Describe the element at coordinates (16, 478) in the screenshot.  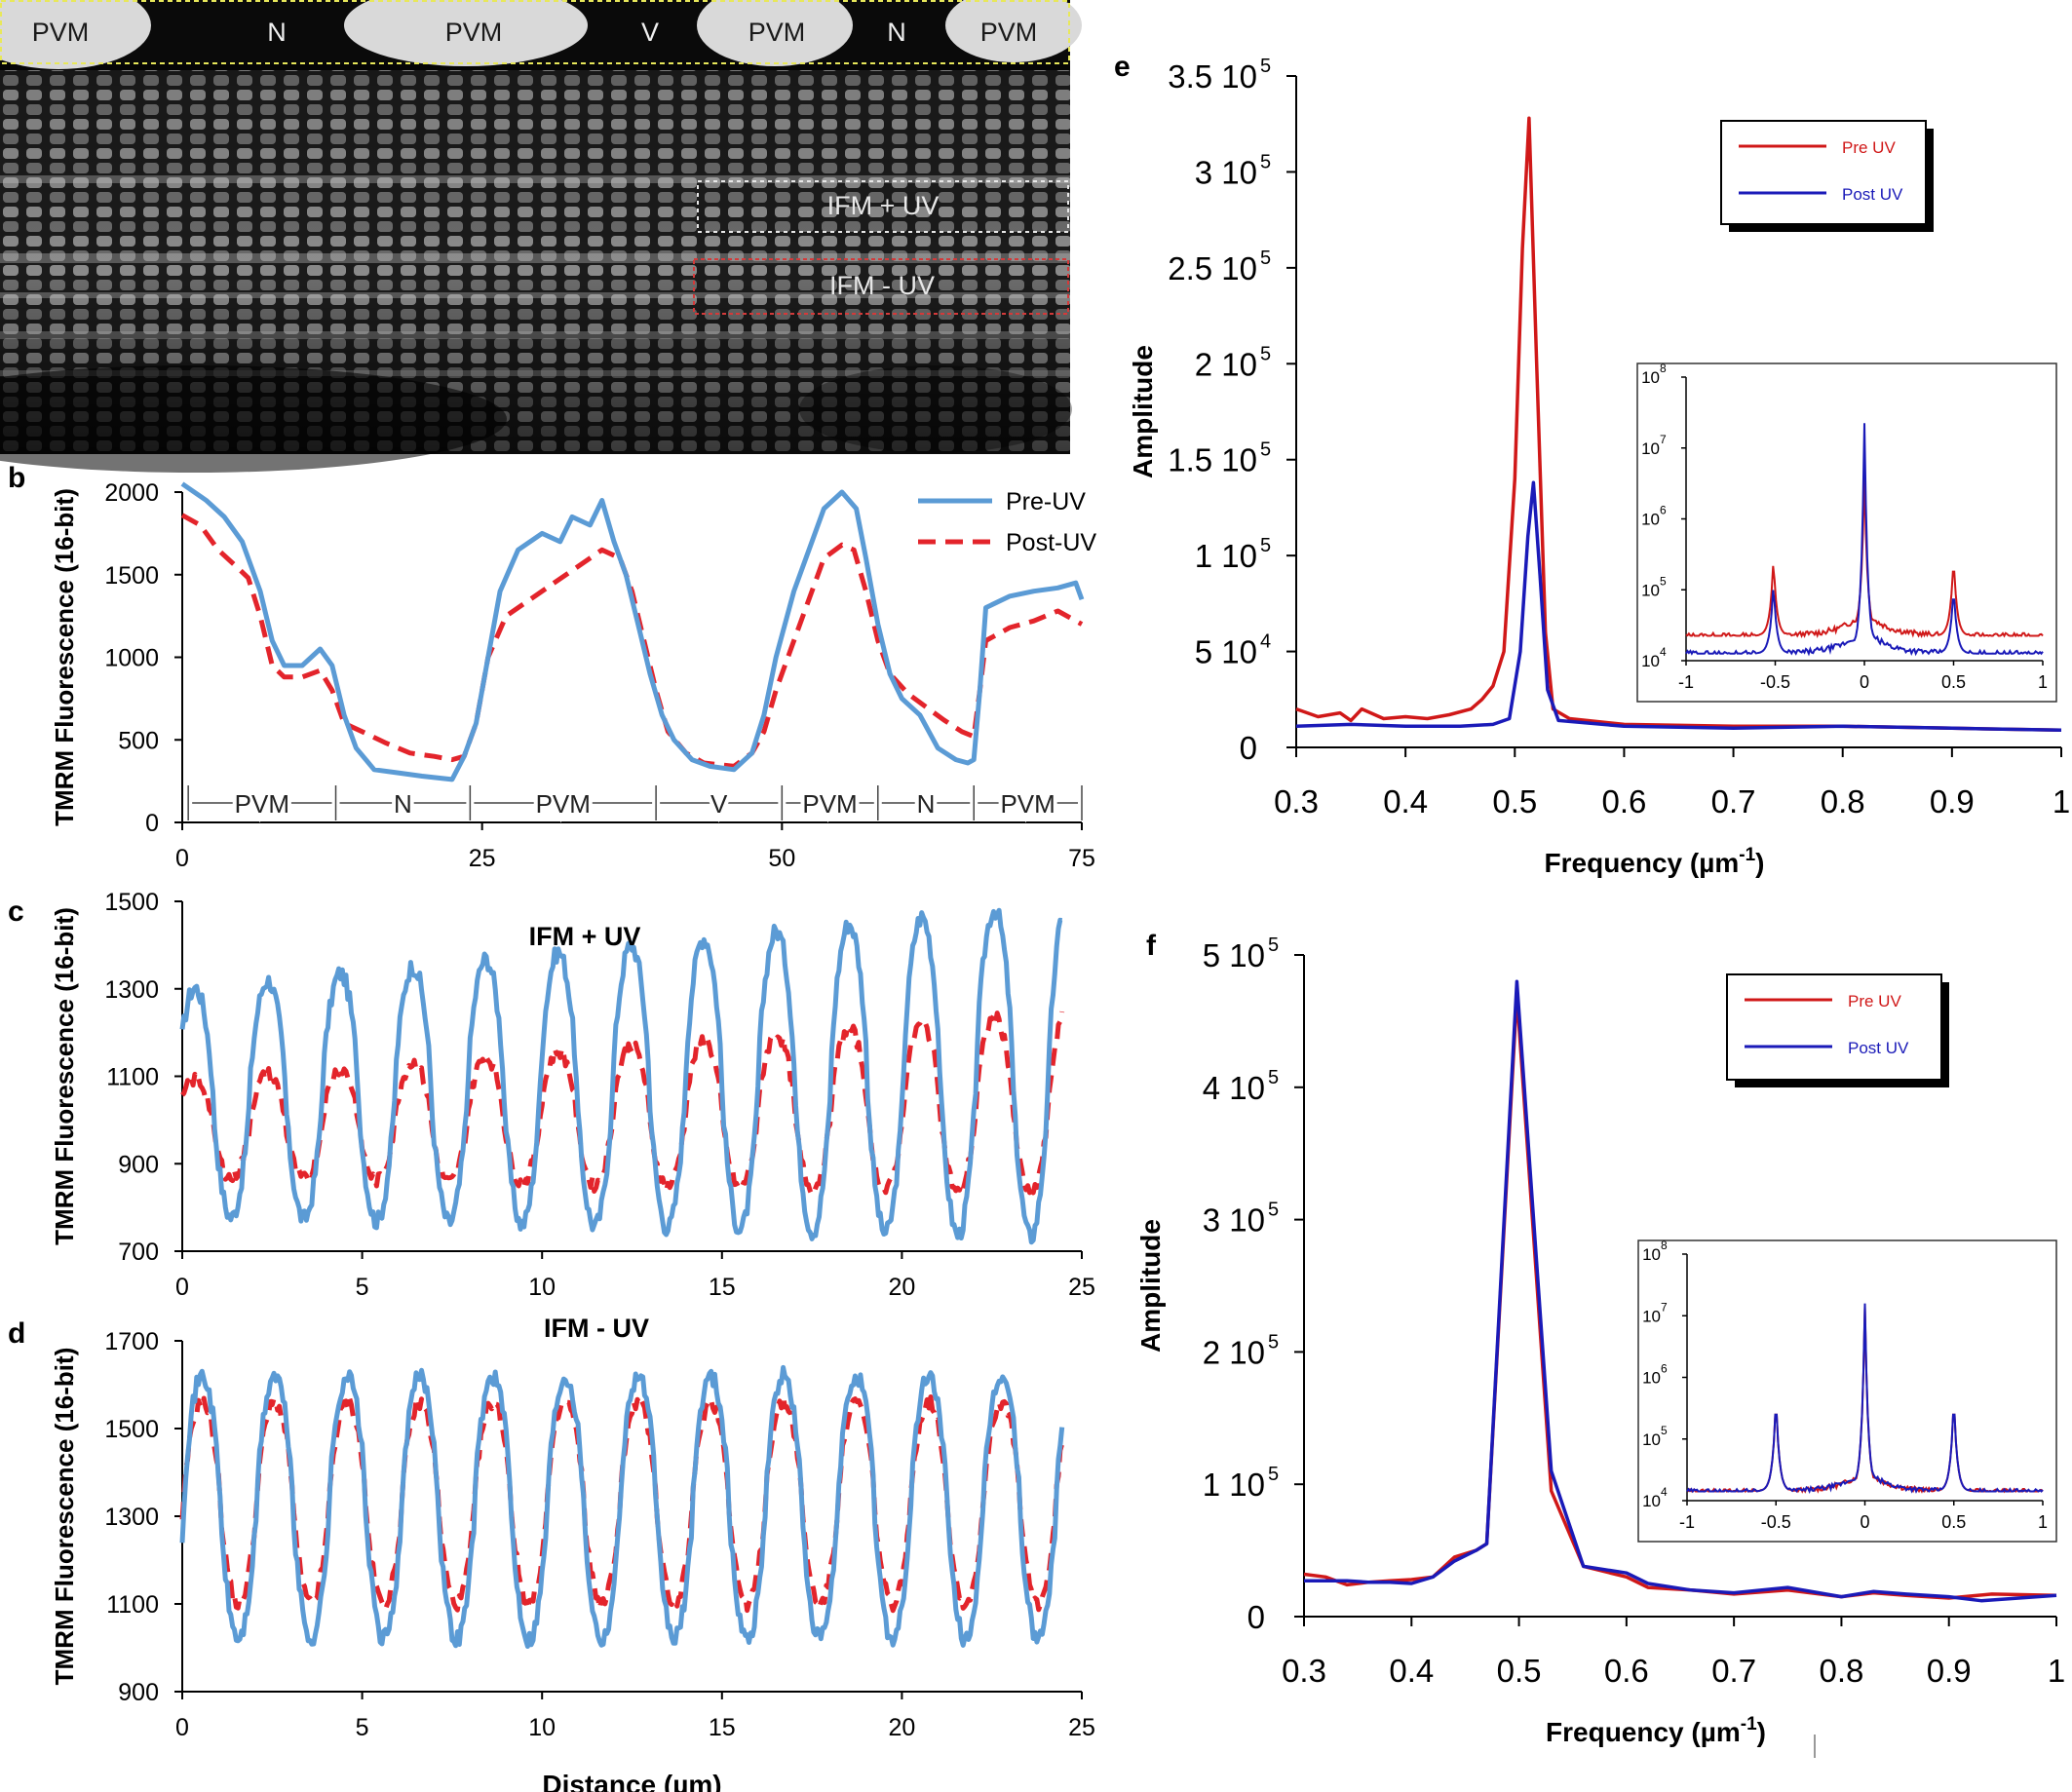
I see `panel-letter-b: b` at that location.